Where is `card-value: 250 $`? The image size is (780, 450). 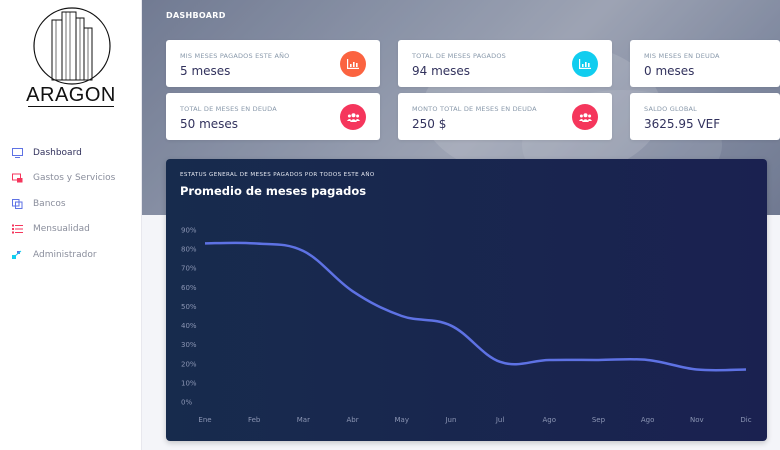
card-value: 250 $ is located at coordinates (429, 124).